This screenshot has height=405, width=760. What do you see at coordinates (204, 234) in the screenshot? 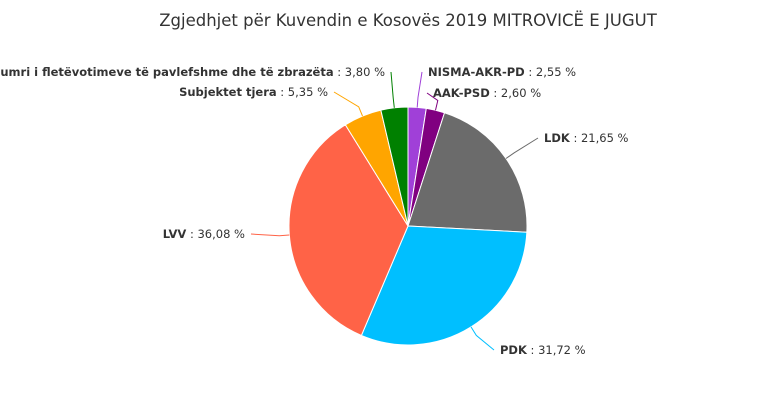
I see `data-label-4: LVV : 36,08 %` at bounding box center [204, 234].